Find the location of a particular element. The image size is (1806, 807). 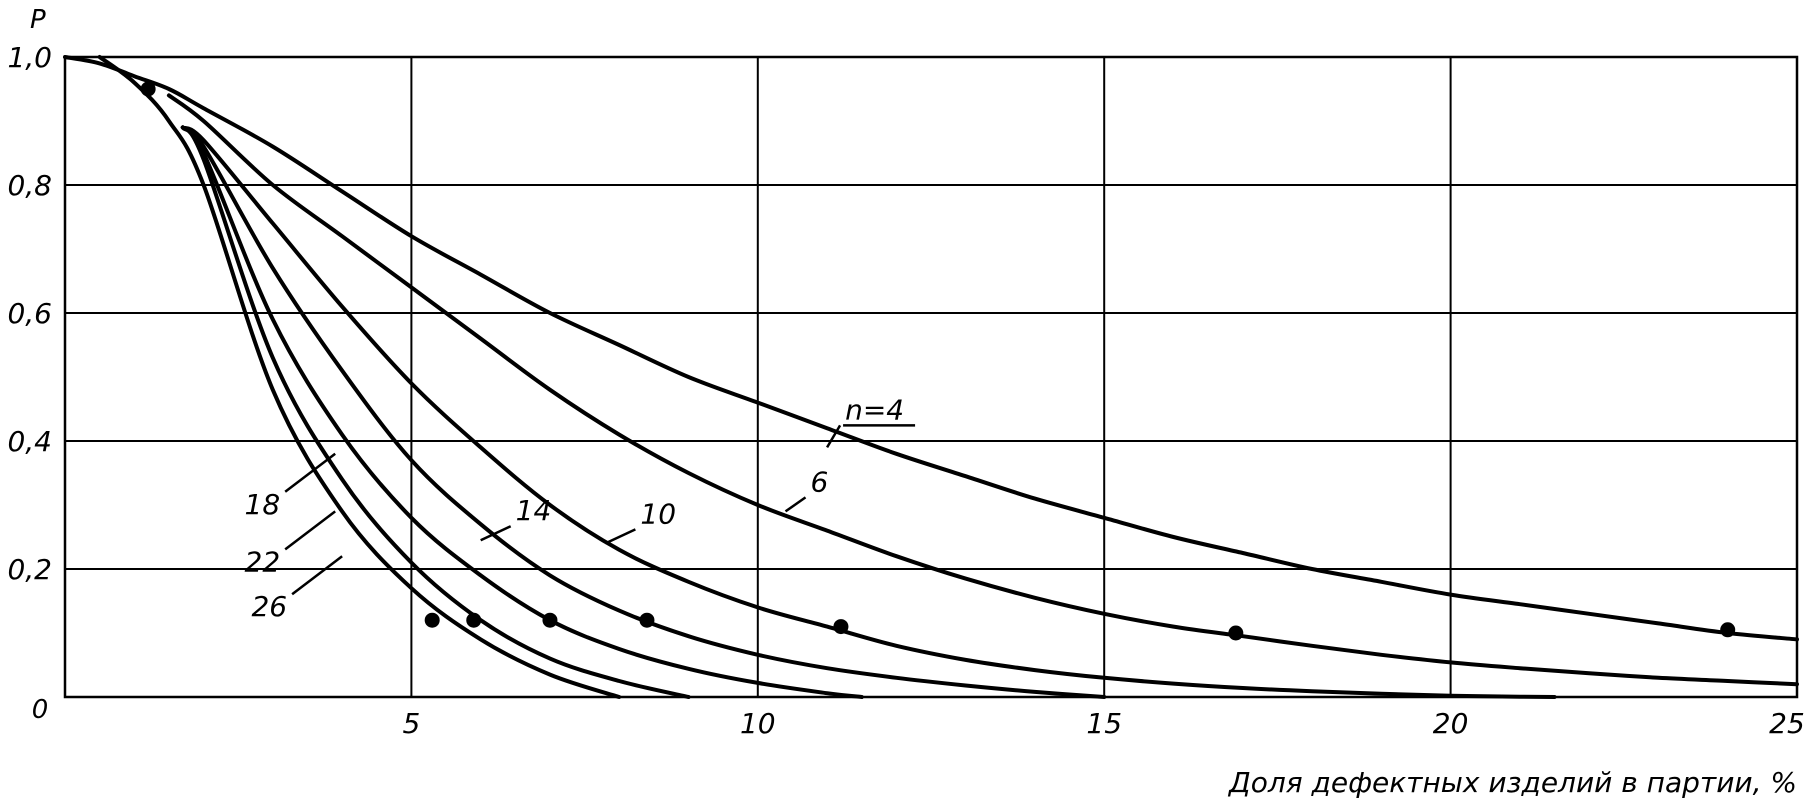

x-tick-label: 20 is located at coordinates (1451, 723).